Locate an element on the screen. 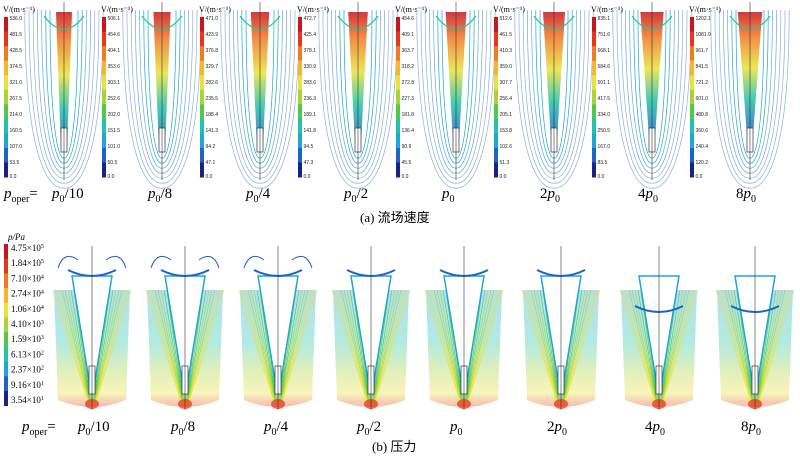  pressure-frame-label: 2p0 is located at coordinates (557, 428).